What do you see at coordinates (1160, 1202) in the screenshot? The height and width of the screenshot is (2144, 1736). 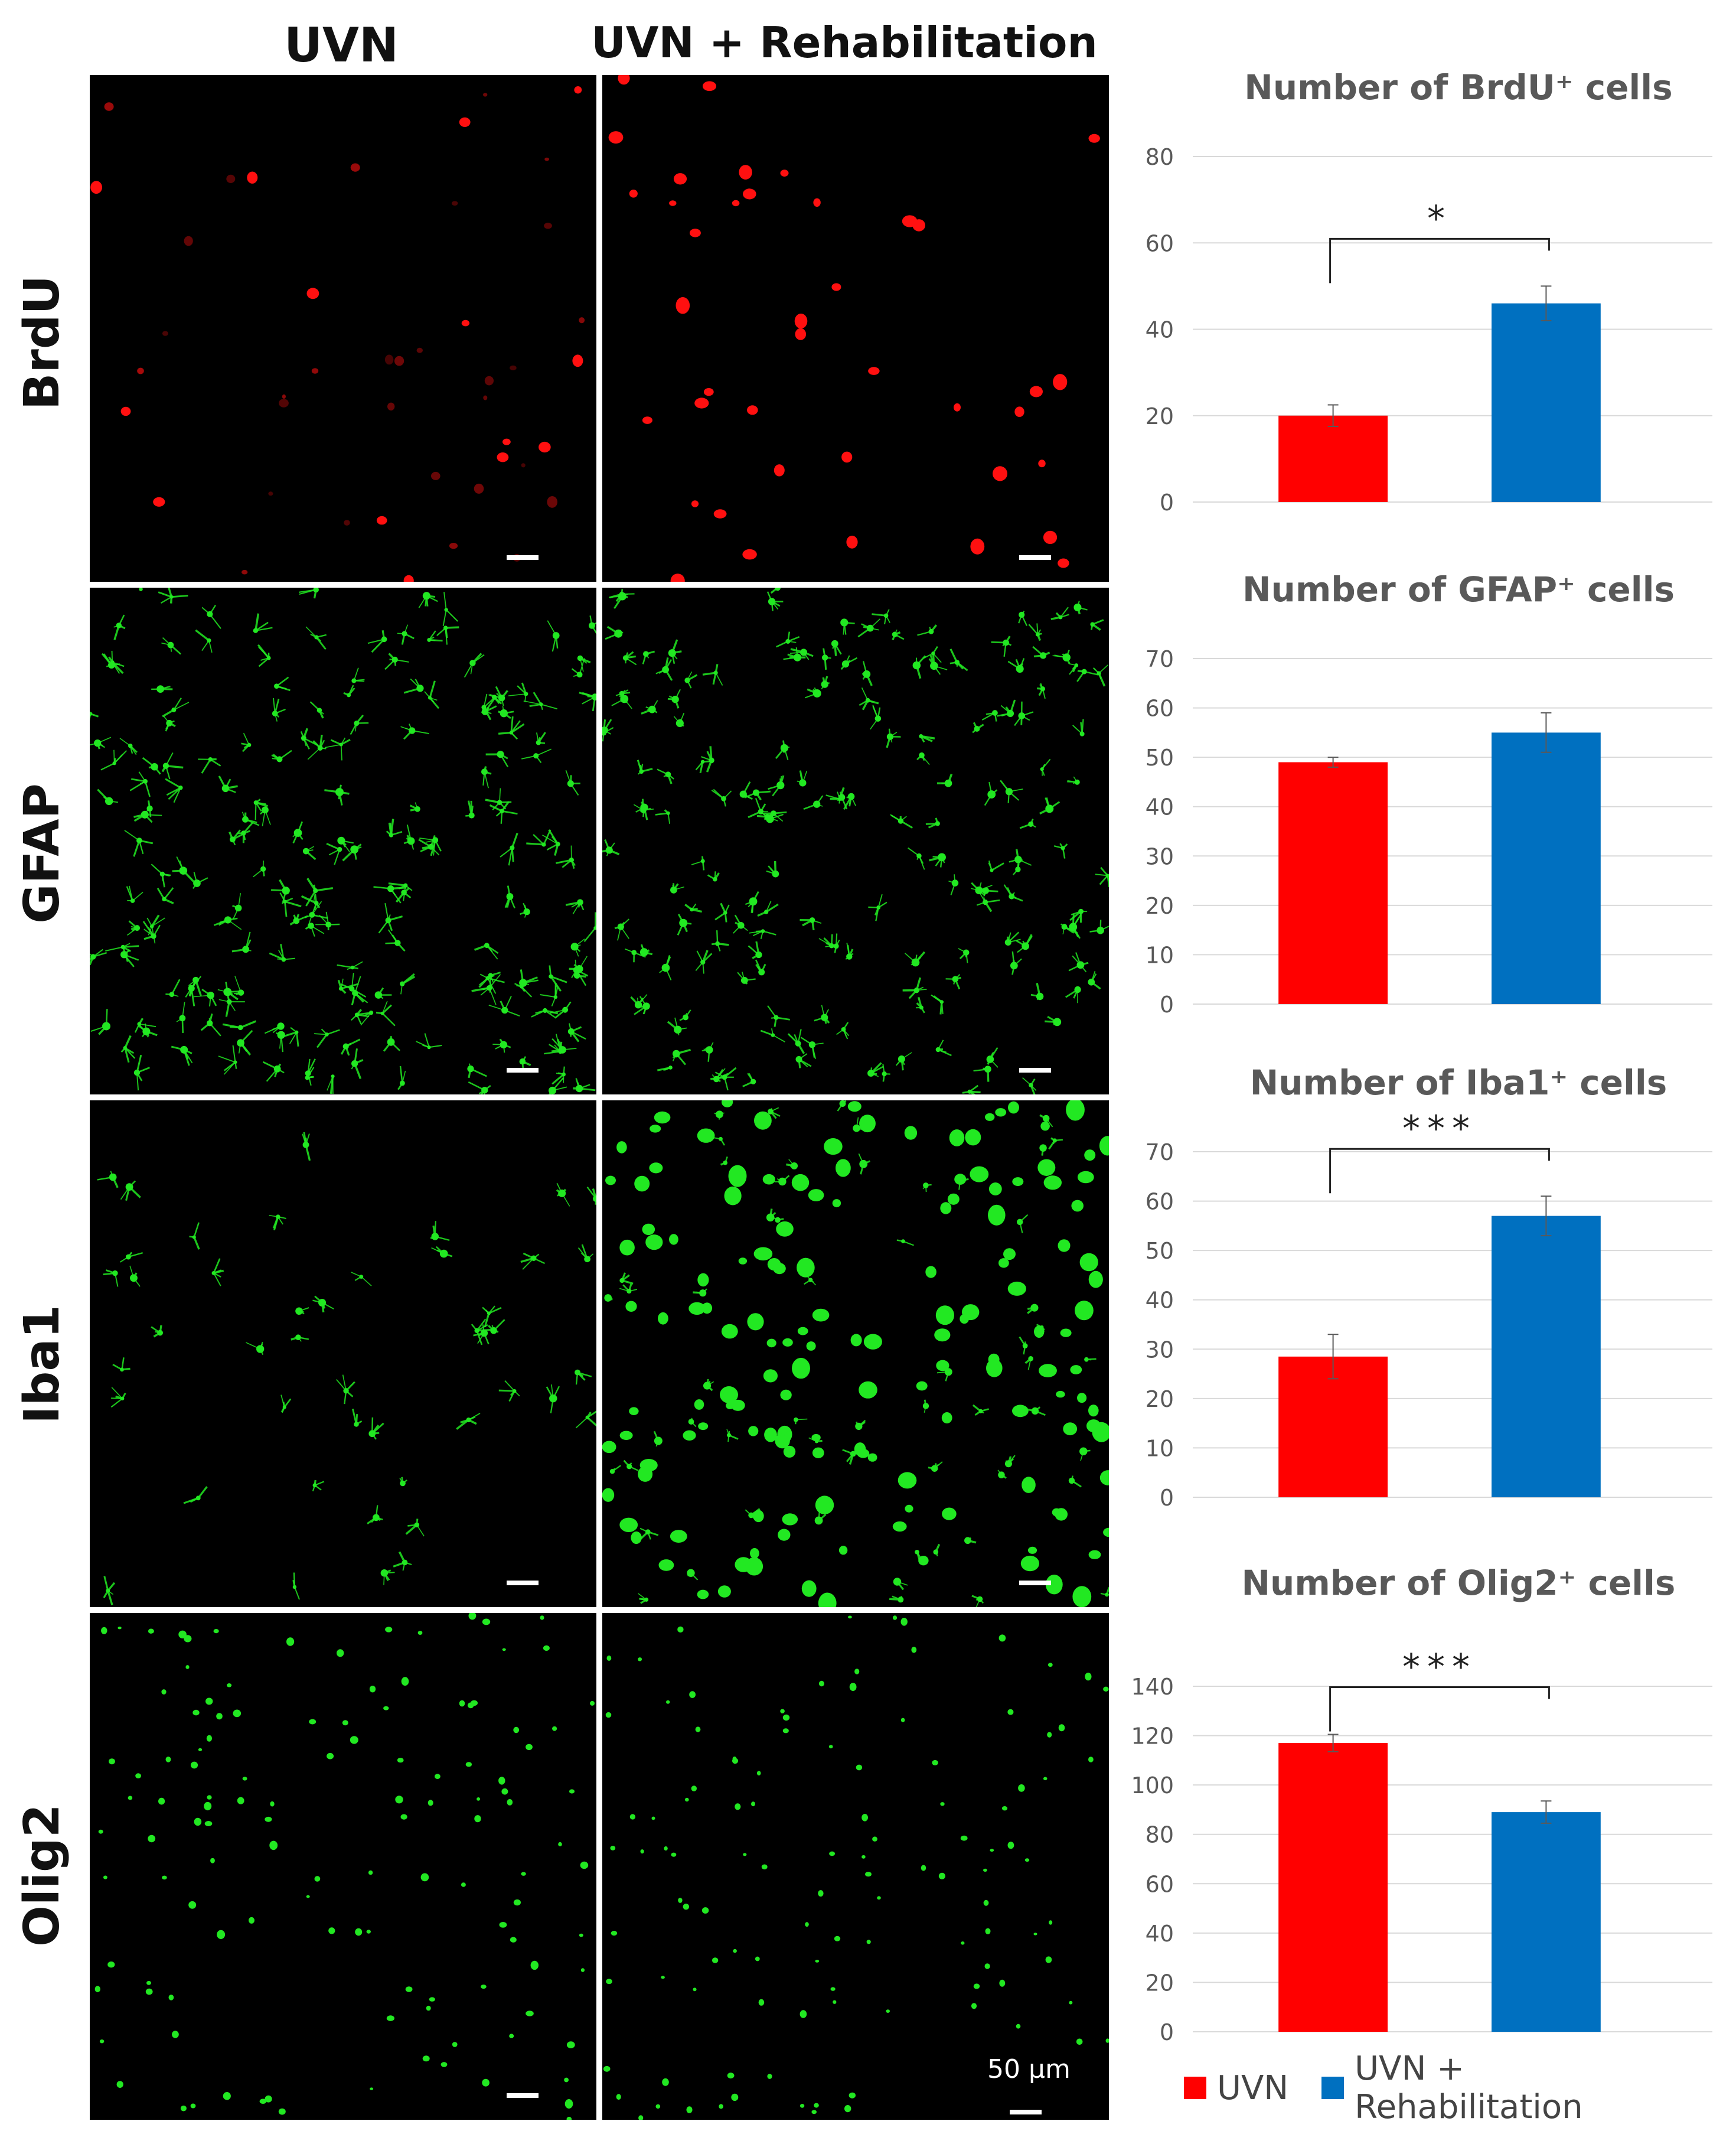 I see `y-tick-label: 60` at bounding box center [1160, 1202].